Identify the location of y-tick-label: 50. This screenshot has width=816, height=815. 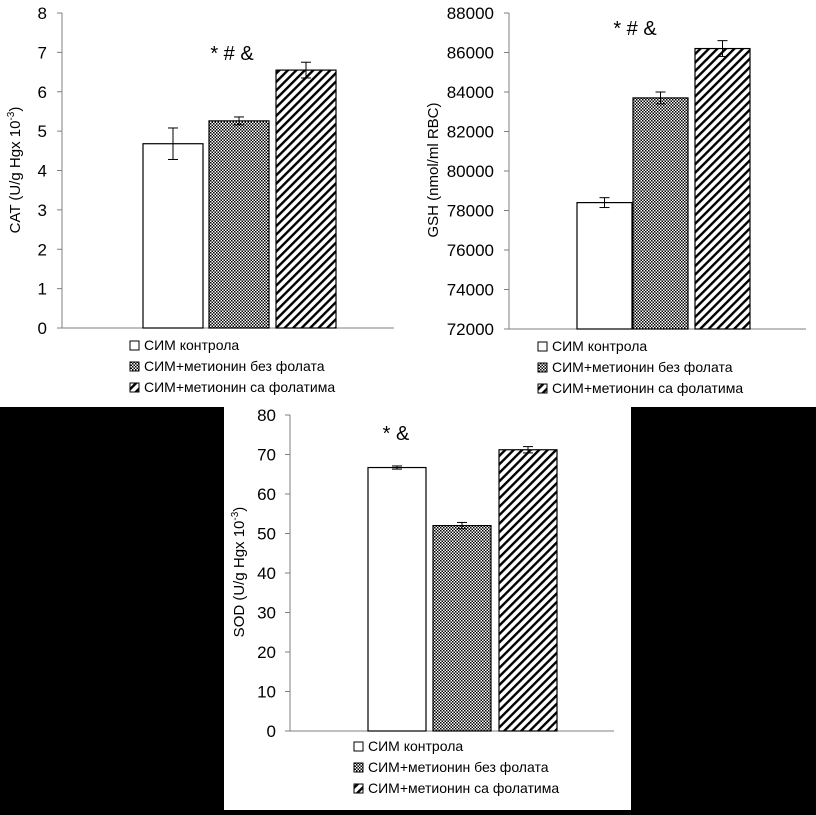
(266, 534).